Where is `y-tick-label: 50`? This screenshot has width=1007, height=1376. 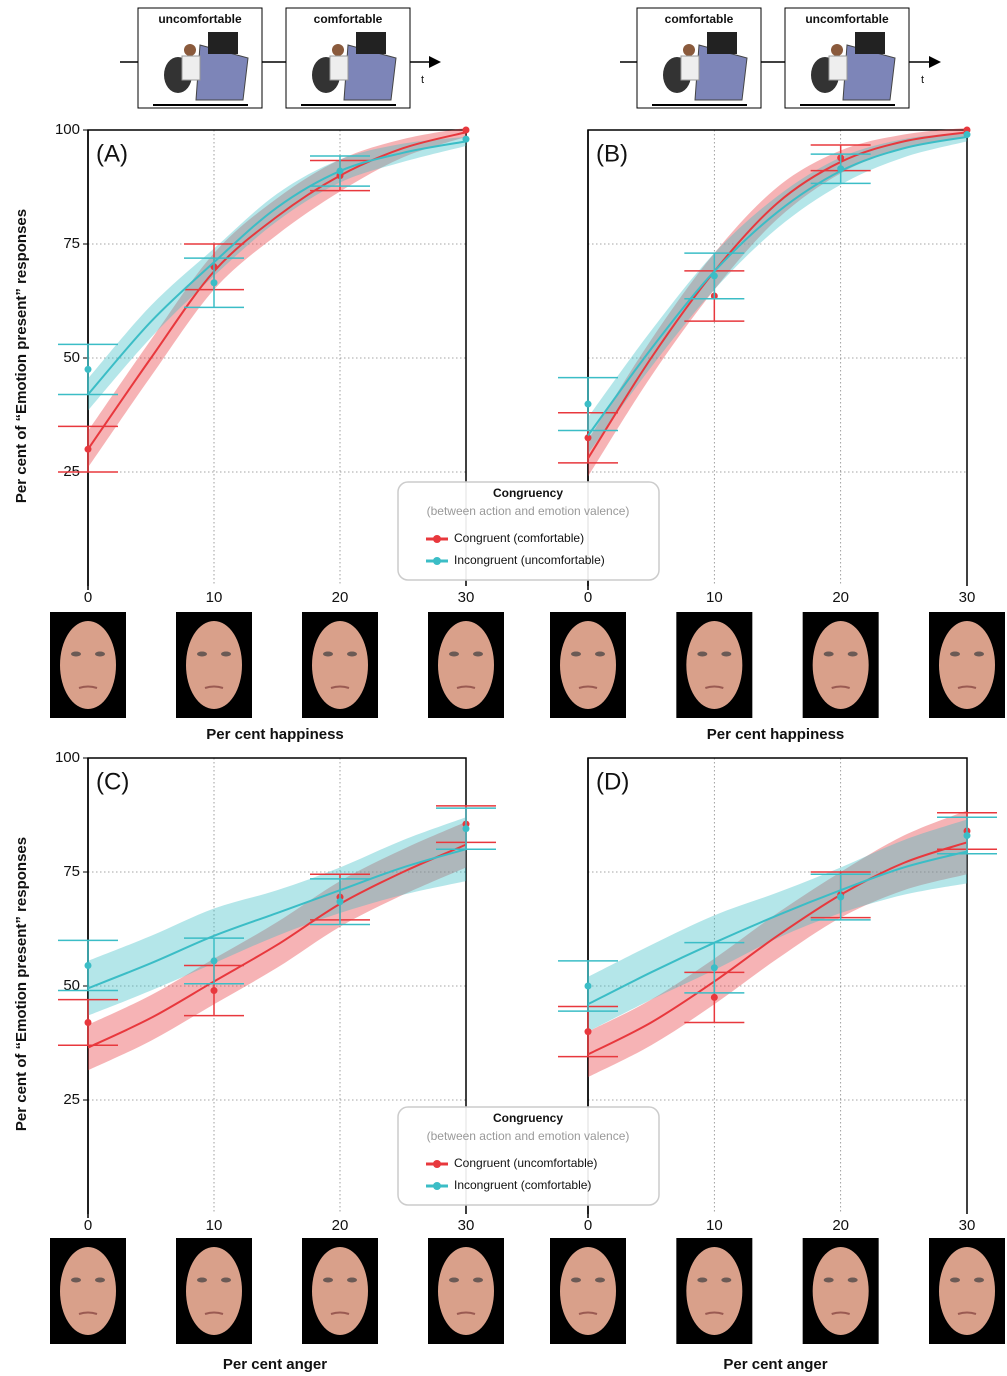 y-tick-label: 50 is located at coordinates (71, 985).